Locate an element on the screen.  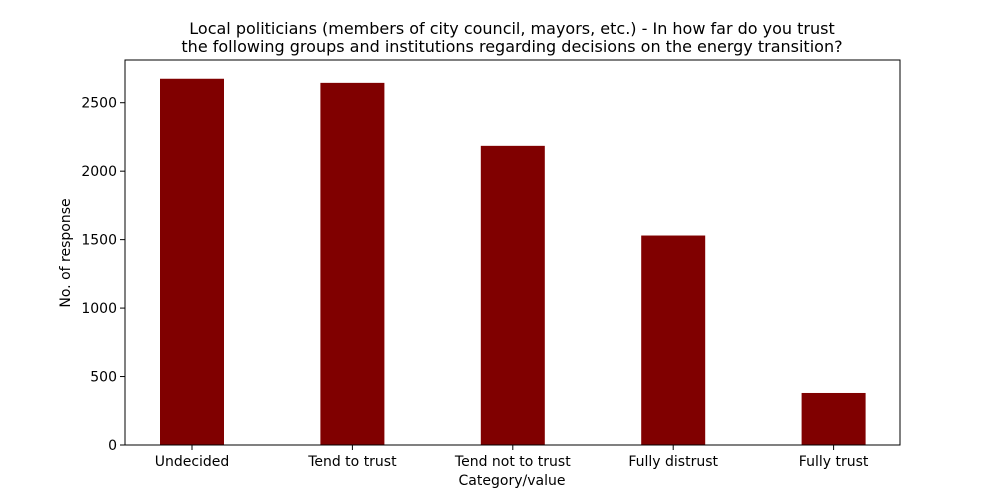
x-tick-label: Tend not to trust is located at coordinates (512, 462).